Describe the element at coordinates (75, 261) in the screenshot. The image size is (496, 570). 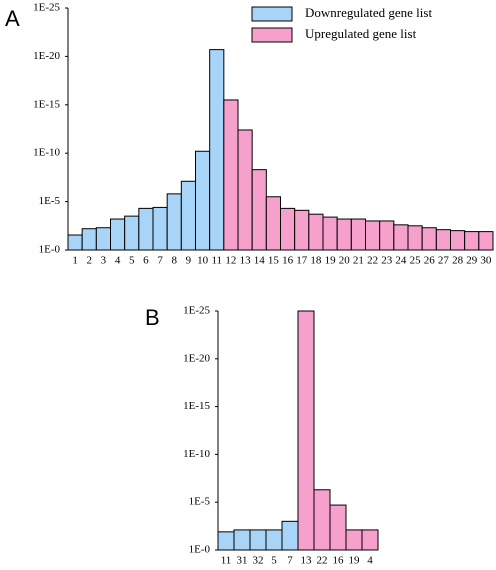
I see `x-tick-label: 1` at that location.